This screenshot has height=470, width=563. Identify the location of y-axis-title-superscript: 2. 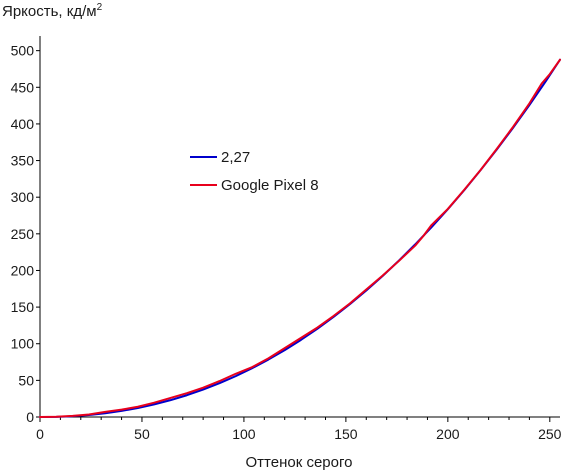
(100, 7).